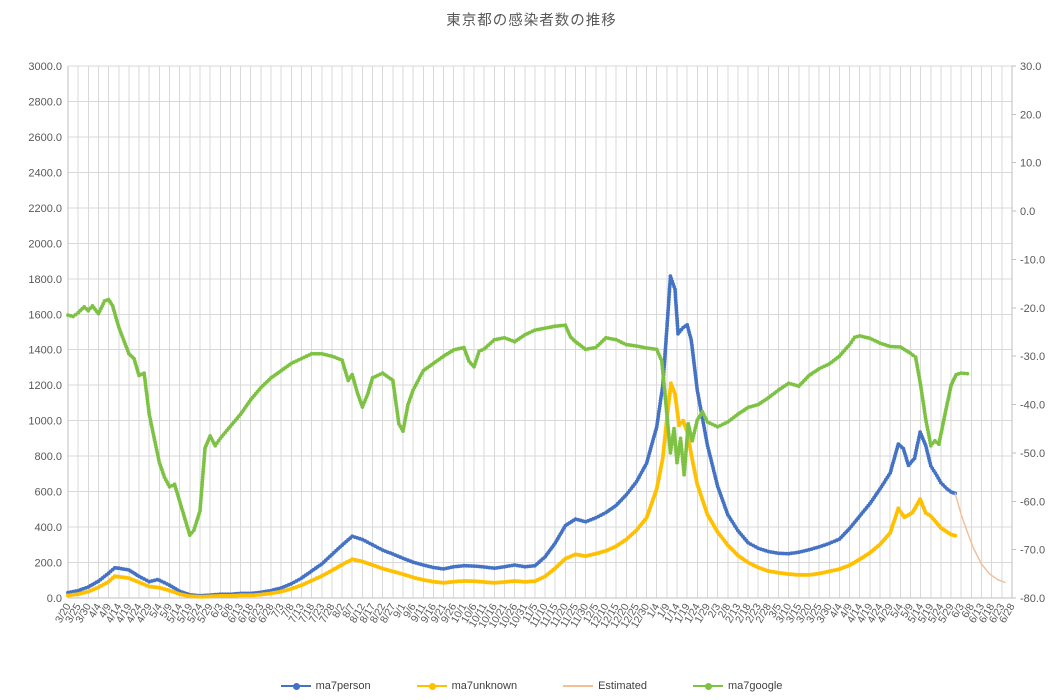 The height and width of the screenshot is (700, 1063). Describe the element at coordinates (48, 457) in the screenshot. I see `left-axis-label: 800.0` at that location.